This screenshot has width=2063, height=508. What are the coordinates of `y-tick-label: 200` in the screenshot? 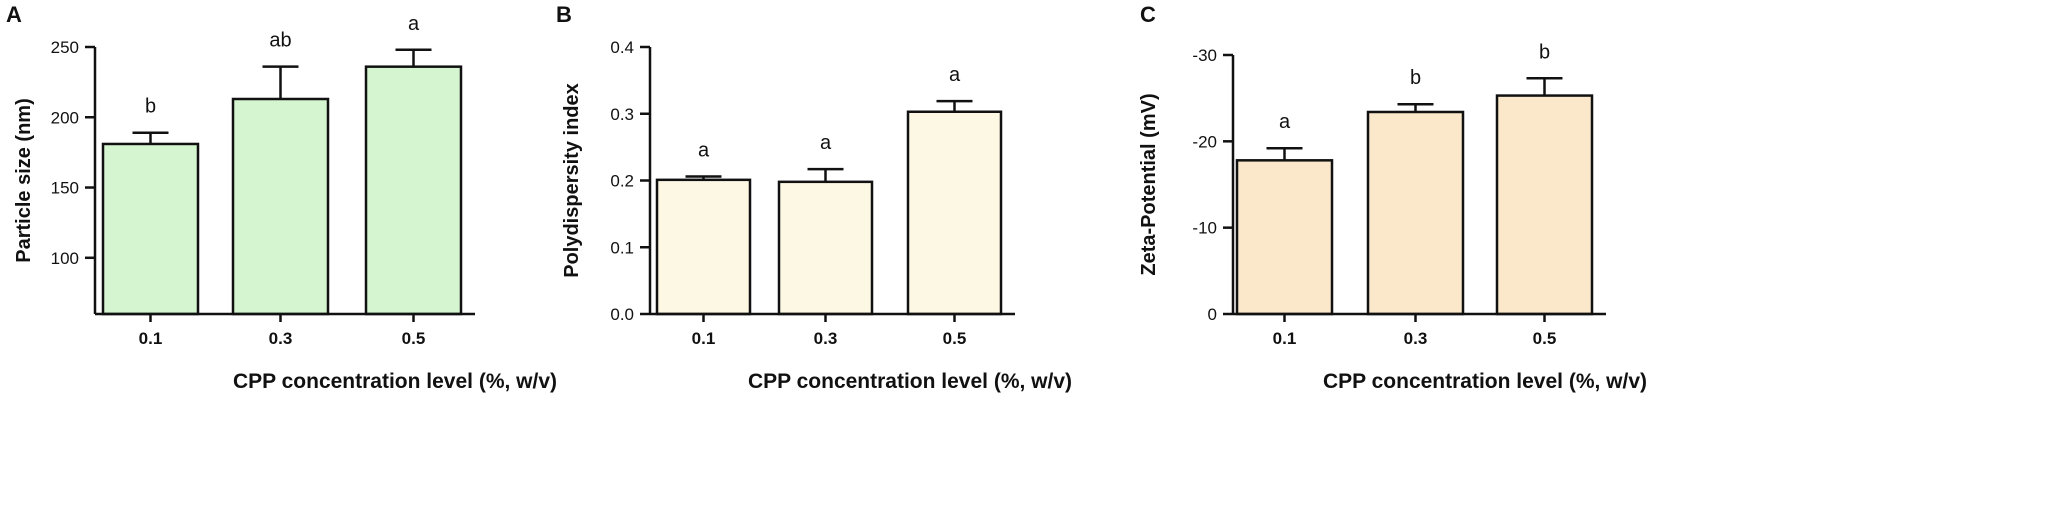 It's located at (65, 117).